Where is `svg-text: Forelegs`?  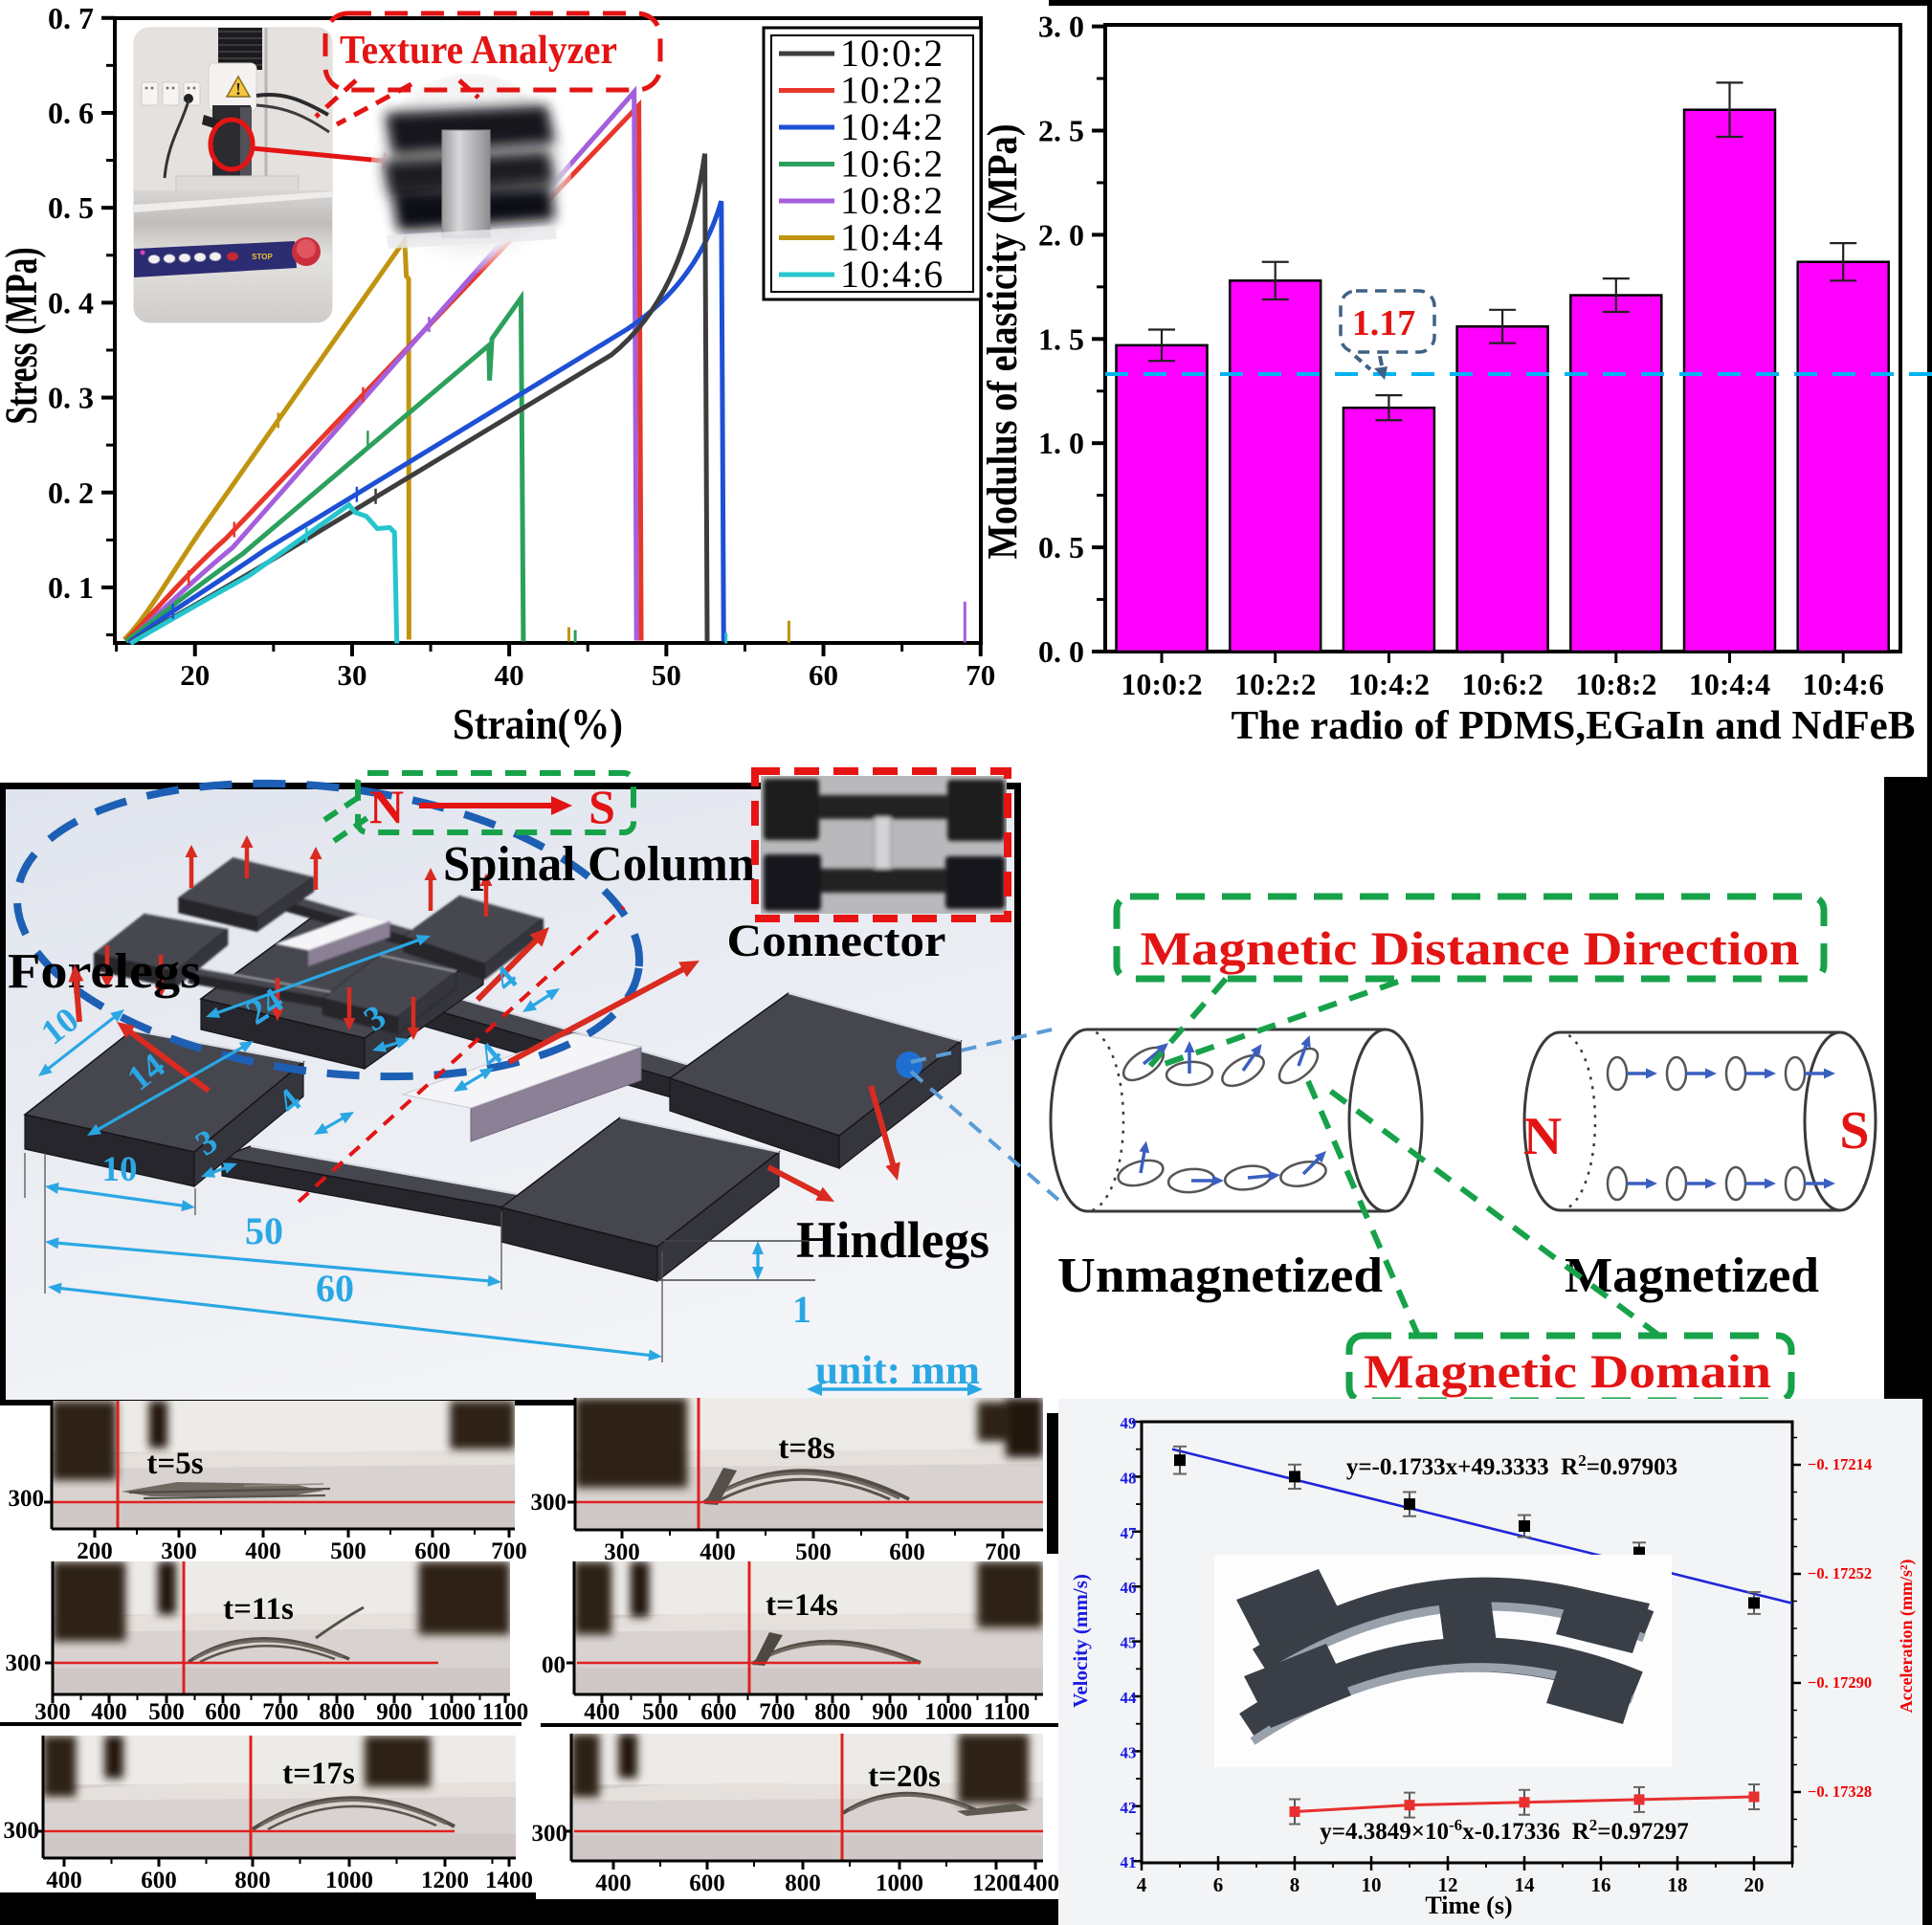 svg-text: Forelegs is located at coordinates (104, 971).